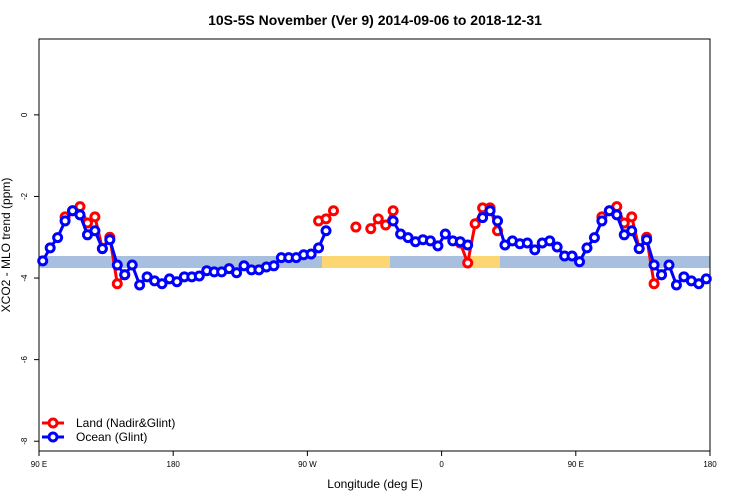 This screenshot has width=750, height=500. Describe the element at coordinates (24, 278) in the screenshot. I see `y-tick-label: -4` at that location.